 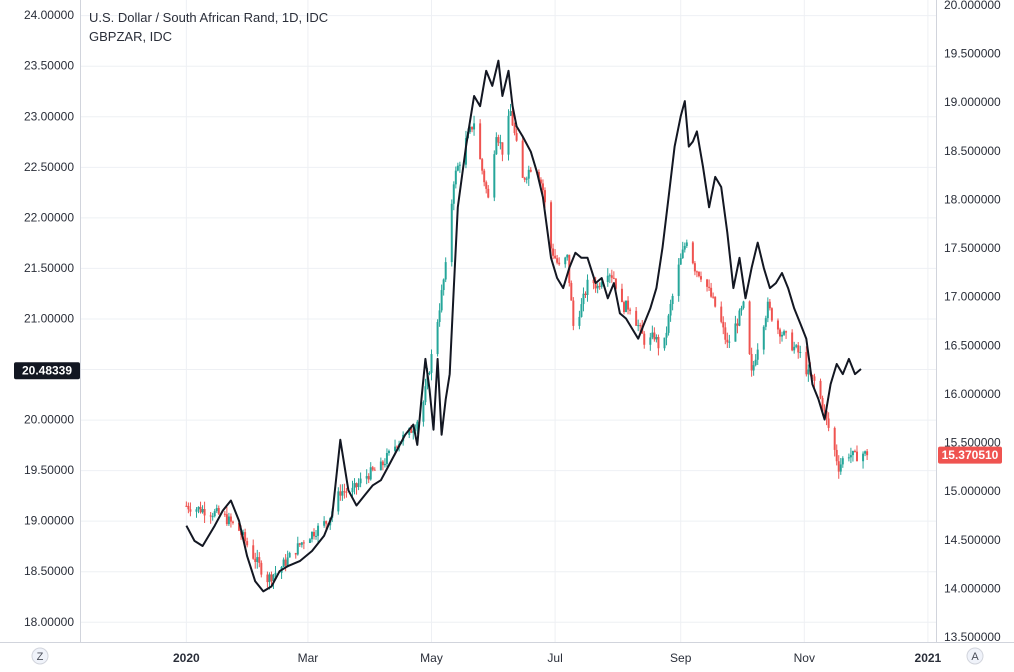 What do you see at coordinates (47, 371) in the screenshot?
I see `left-last-value-text: 20.48339` at bounding box center [47, 371].